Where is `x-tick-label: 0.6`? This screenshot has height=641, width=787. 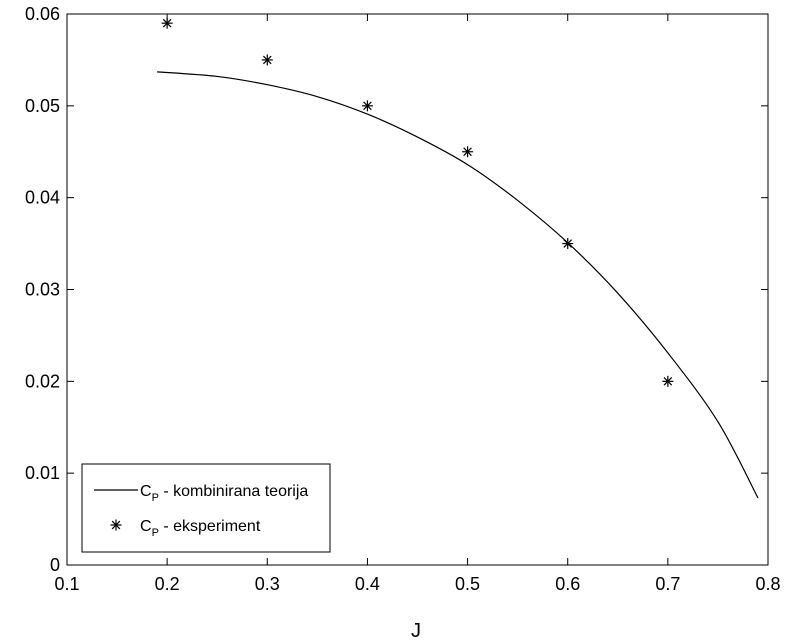 x-tick-label: 0.6 is located at coordinates (567, 584).